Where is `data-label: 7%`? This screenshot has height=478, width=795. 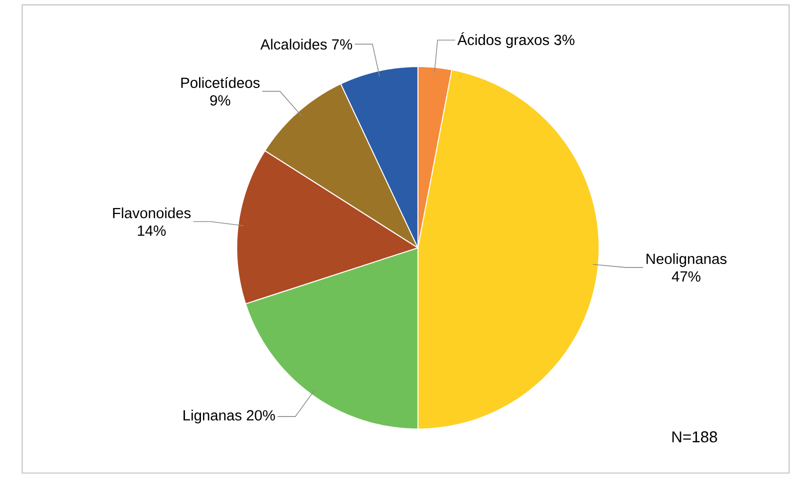 data-label: 7% is located at coordinates (342, 44).